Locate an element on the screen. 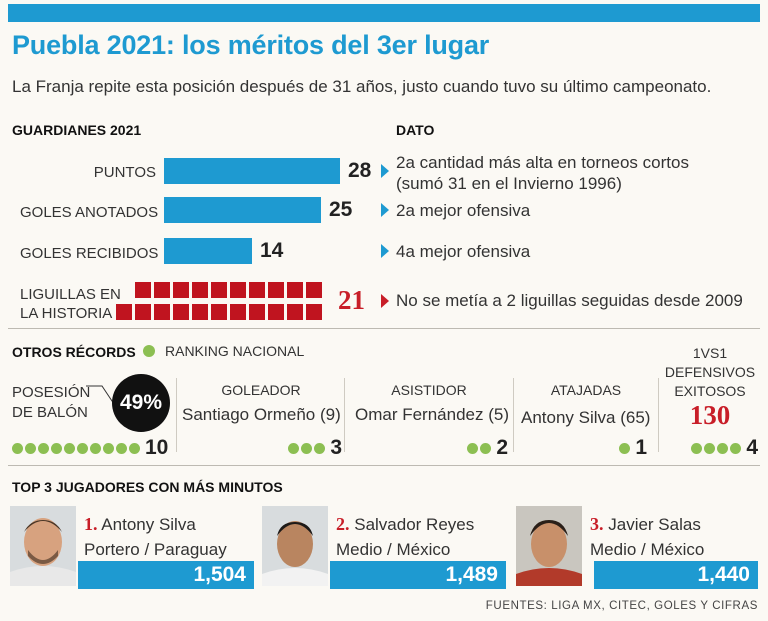 This screenshot has height=621, width=768. ranking-number: 4 is located at coordinates (752, 447).